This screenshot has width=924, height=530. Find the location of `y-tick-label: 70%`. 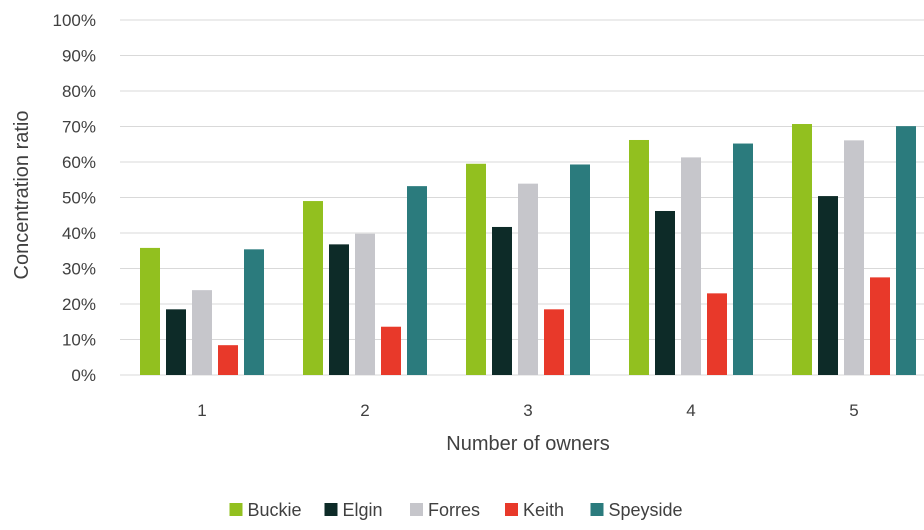

y-tick-label: 70% is located at coordinates (79, 127).